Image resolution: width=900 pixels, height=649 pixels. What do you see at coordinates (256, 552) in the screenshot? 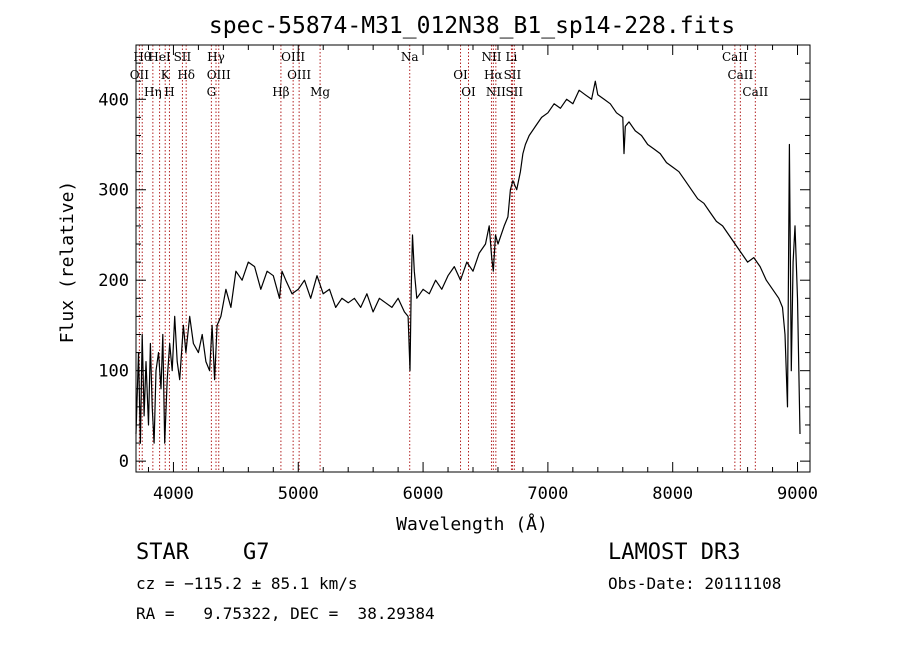
I see `object-subclass: G7` at bounding box center [256, 552].